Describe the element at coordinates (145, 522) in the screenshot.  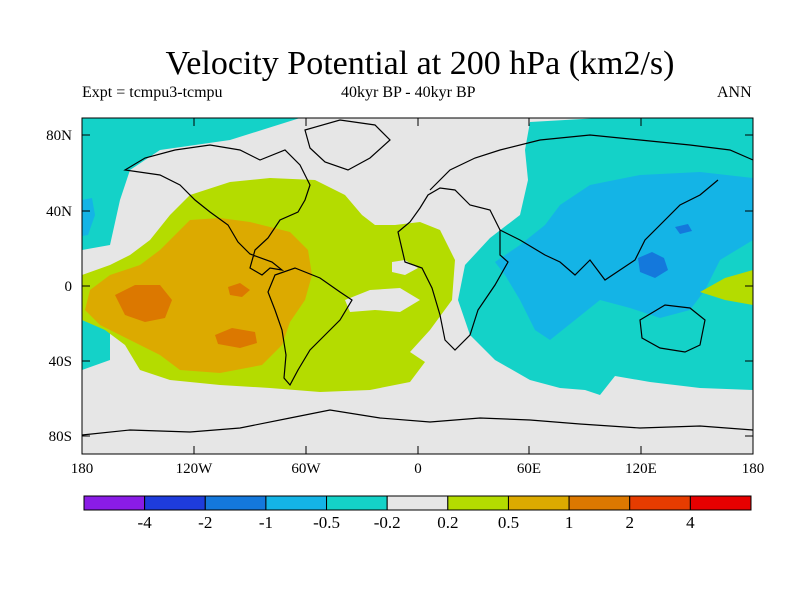
I see `colorbar-label: -4` at that location.